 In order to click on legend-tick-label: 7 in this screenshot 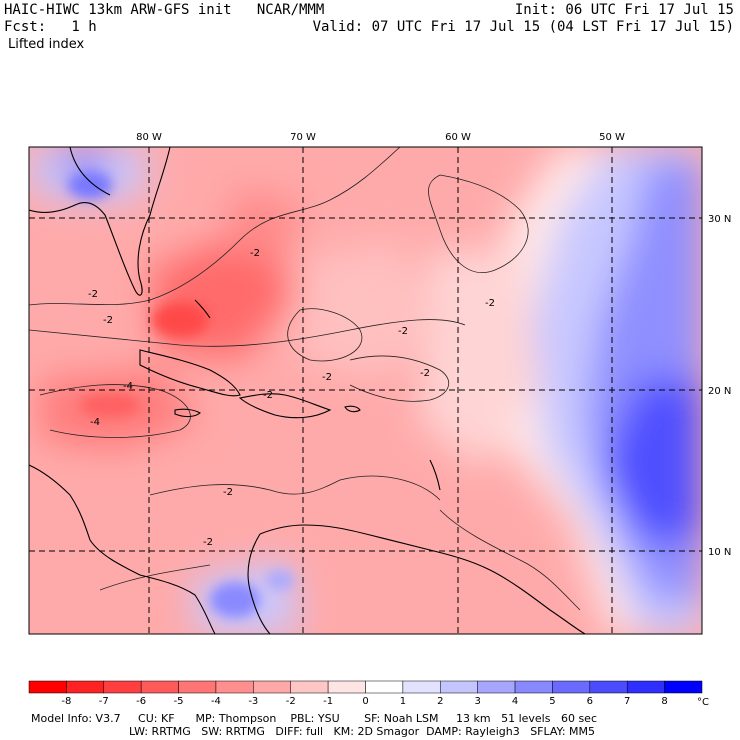, I will do `click(627, 701)`.